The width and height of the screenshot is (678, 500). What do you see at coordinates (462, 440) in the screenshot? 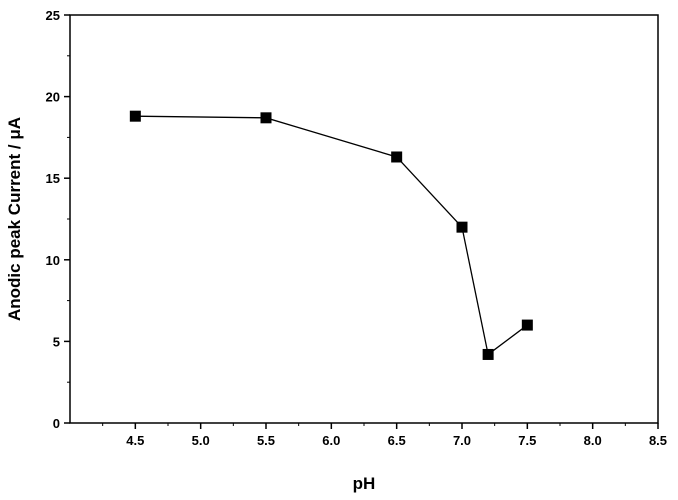
I see `x-tick-label: 7.0` at bounding box center [462, 440].